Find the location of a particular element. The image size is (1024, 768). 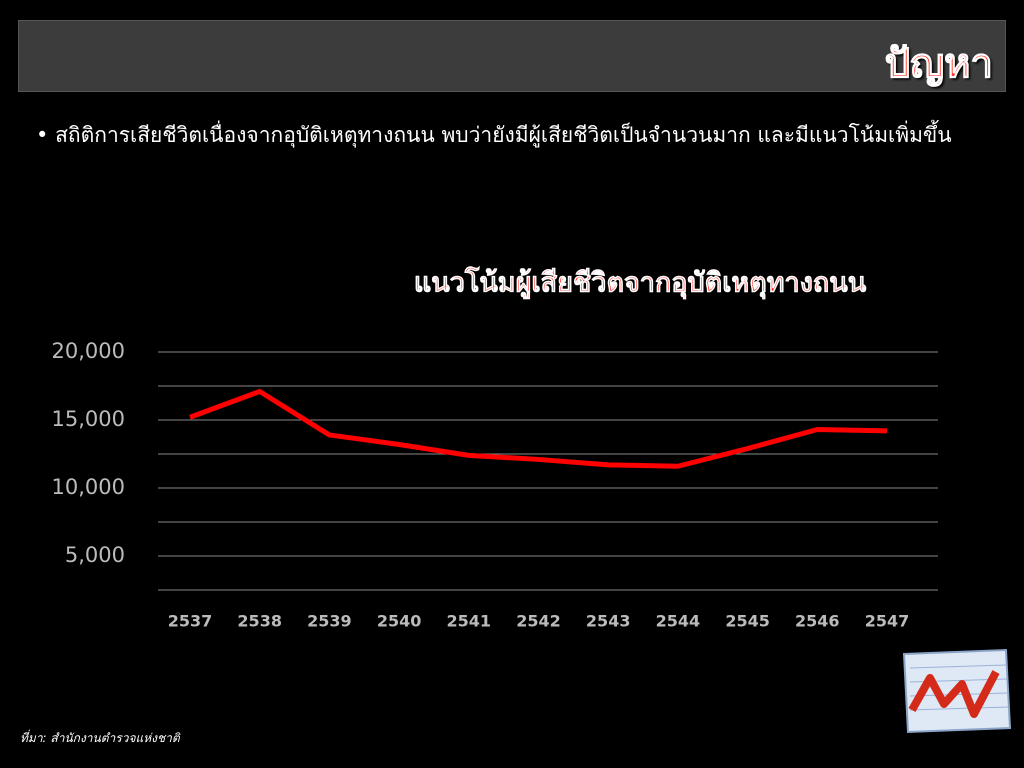

x-tick-label: 2541 is located at coordinates (469, 621).